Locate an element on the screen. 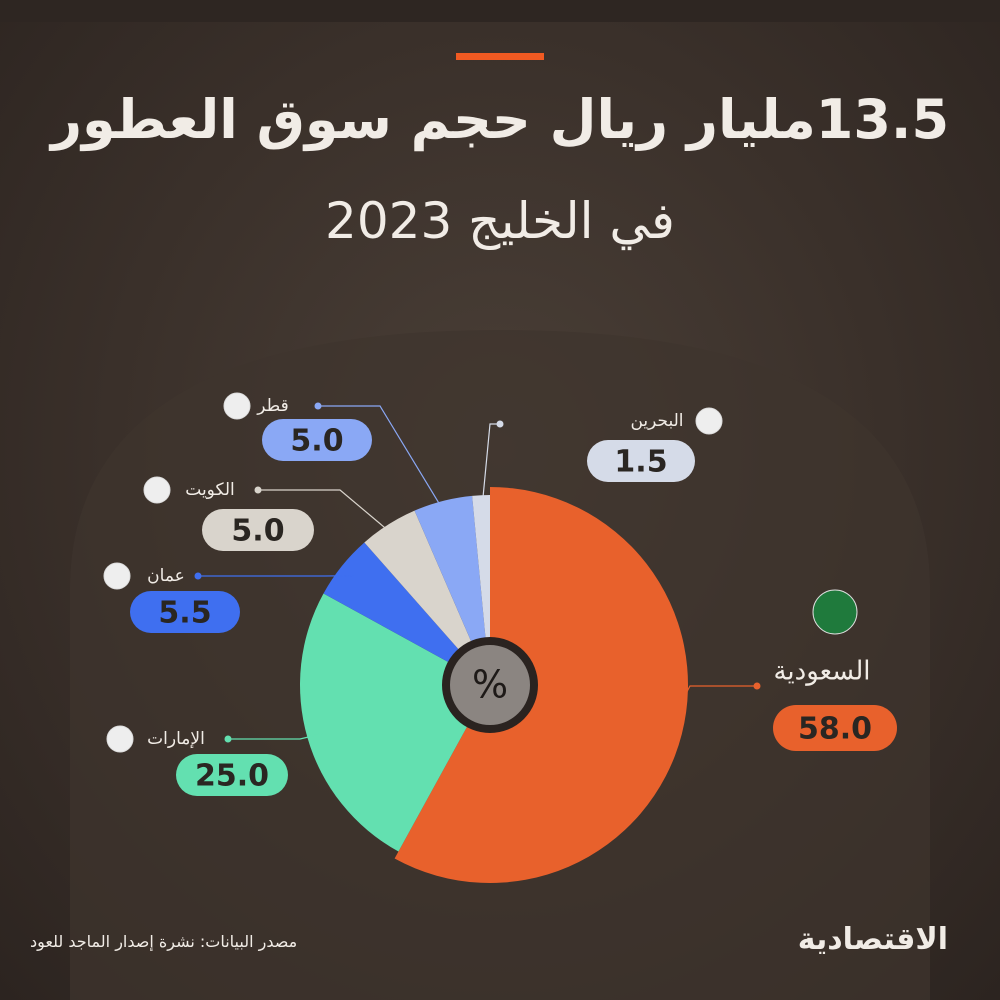 This screenshot has width=1000, height=1000. center-label: % is located at coordinates (490, 685).